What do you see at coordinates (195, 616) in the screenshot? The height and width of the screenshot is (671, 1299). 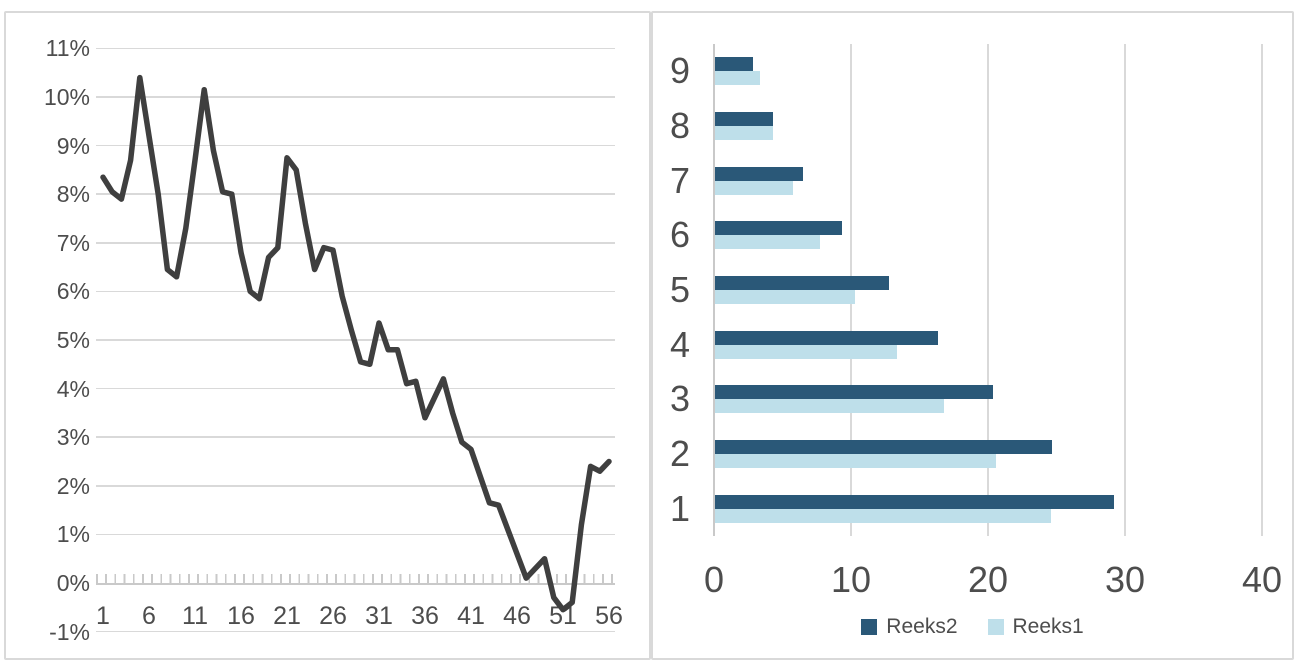 I see `x-axis-label: 11` at bounding box center [195, 616].